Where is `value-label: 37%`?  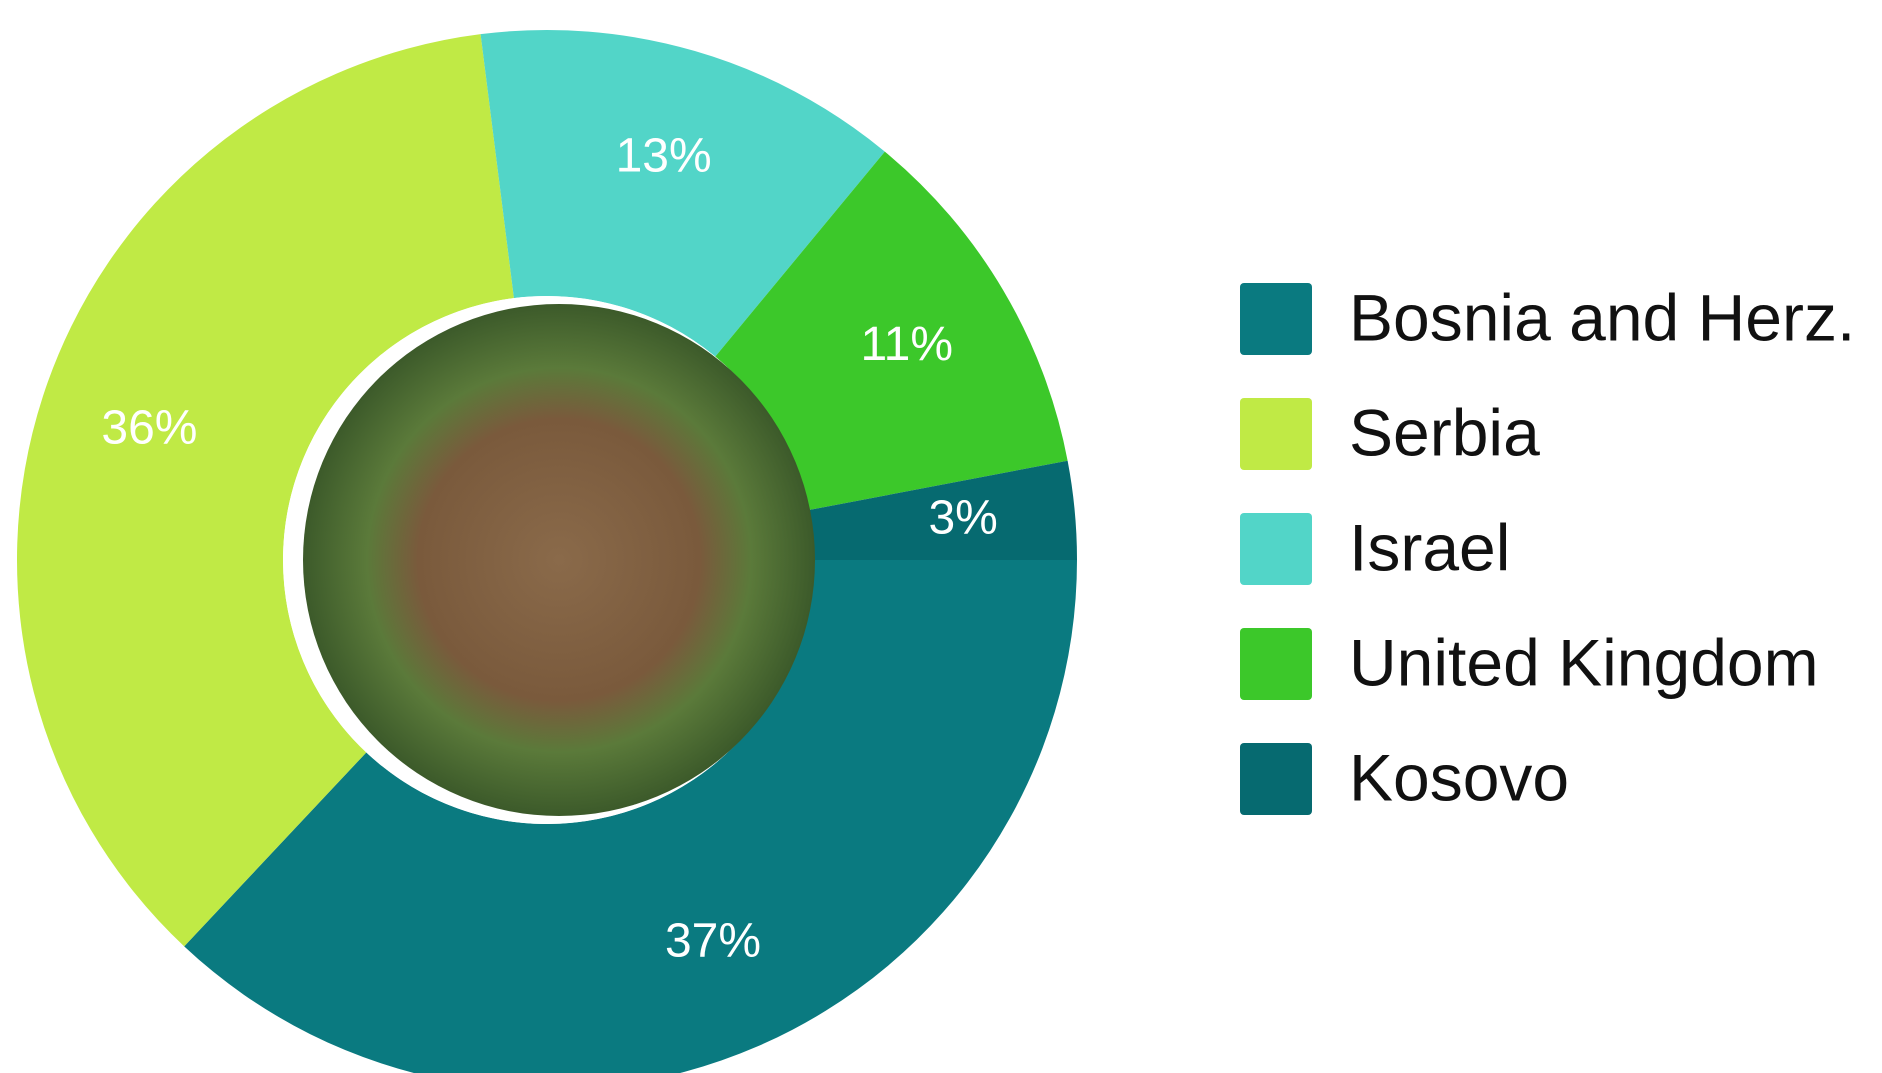 value-label: 37% is located at coordinates (713, 940).